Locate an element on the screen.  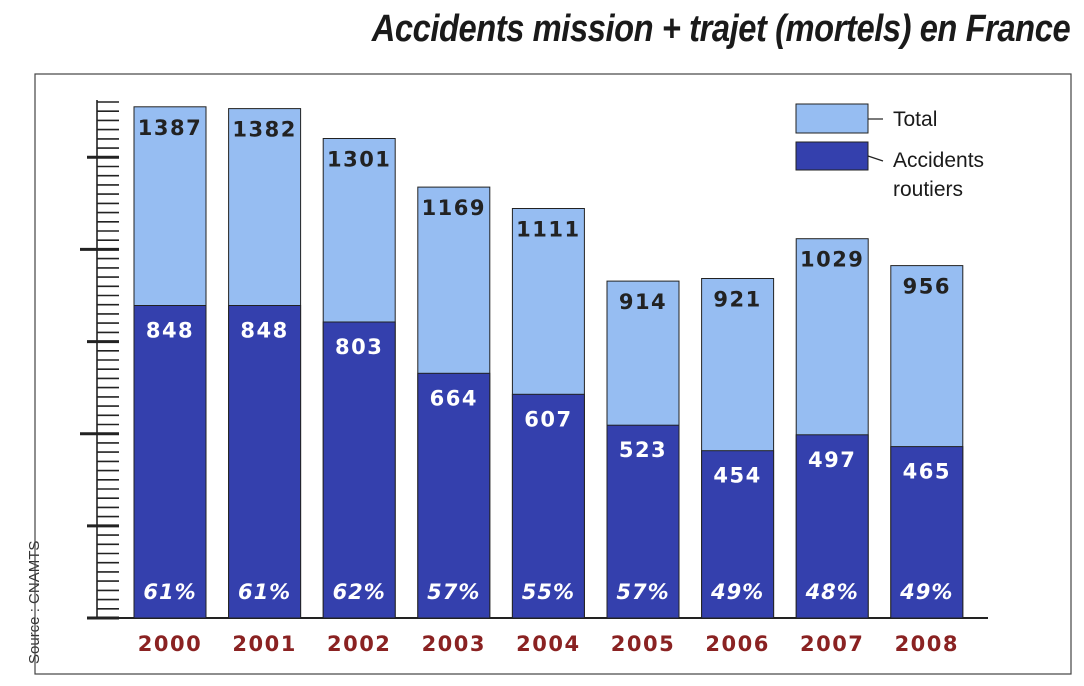
bar-routiers-2004 is located at coordinates (548, 506).